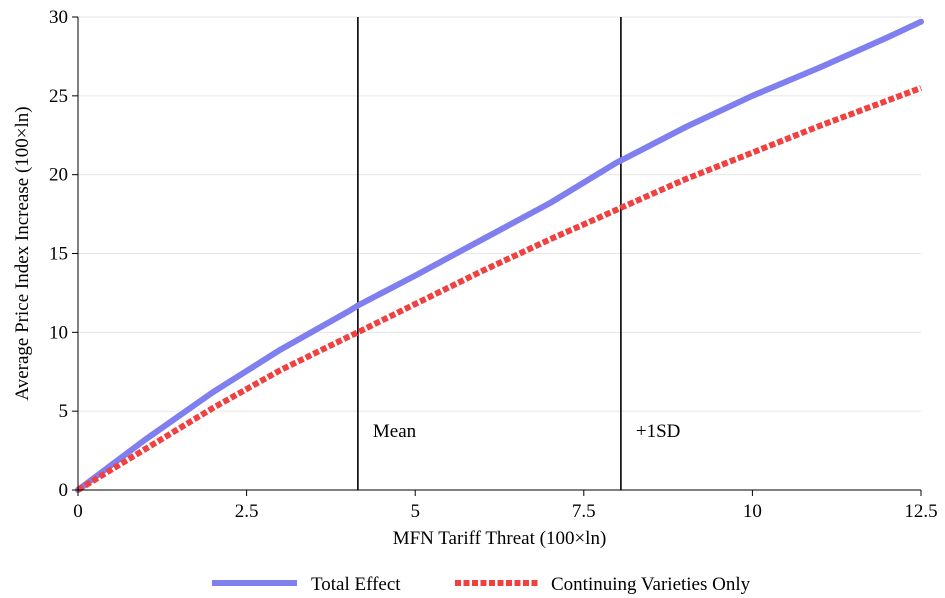  I want to click on y-axis-label: Average Price Index Increase (100×ln), so click(22, 253).